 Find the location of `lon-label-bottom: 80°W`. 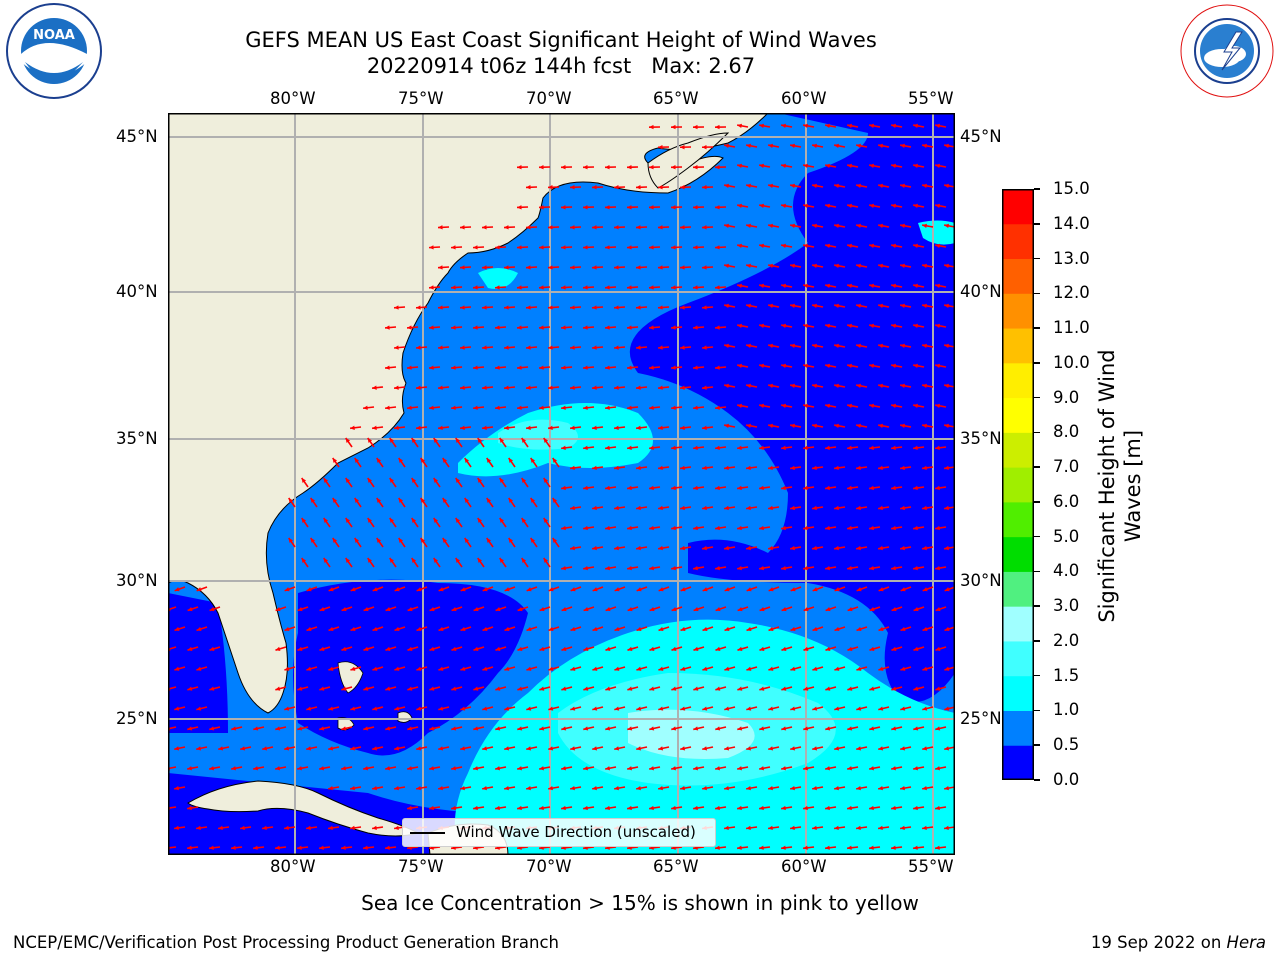

lon-label-bottom: 80°W is located at coordinates (293, 866).